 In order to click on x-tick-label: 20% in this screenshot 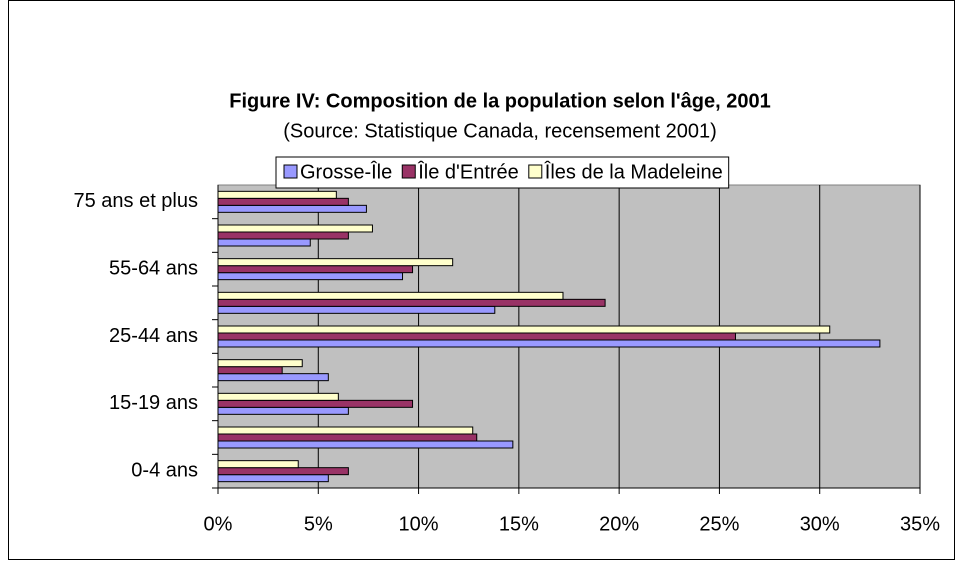, I will do `click(619, 524)`.